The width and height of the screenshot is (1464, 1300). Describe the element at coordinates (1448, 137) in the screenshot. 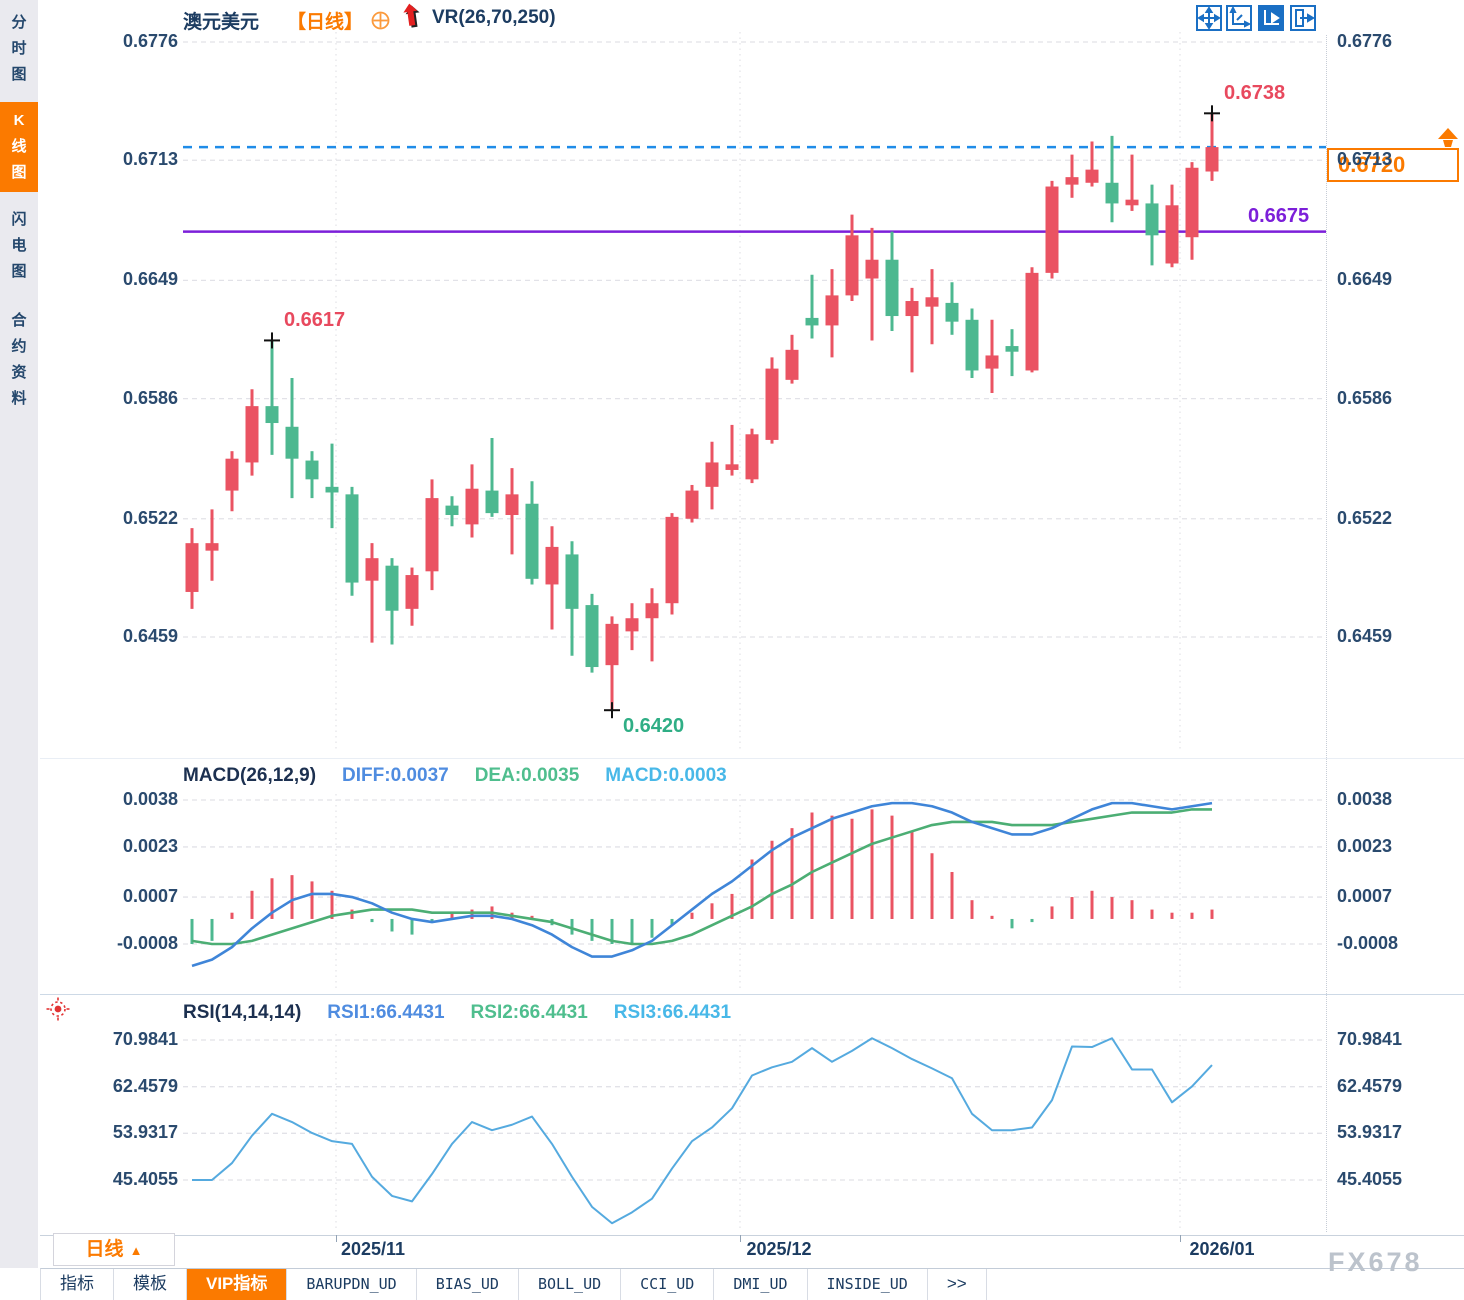

I see `price-up-marker-icon` at that location.